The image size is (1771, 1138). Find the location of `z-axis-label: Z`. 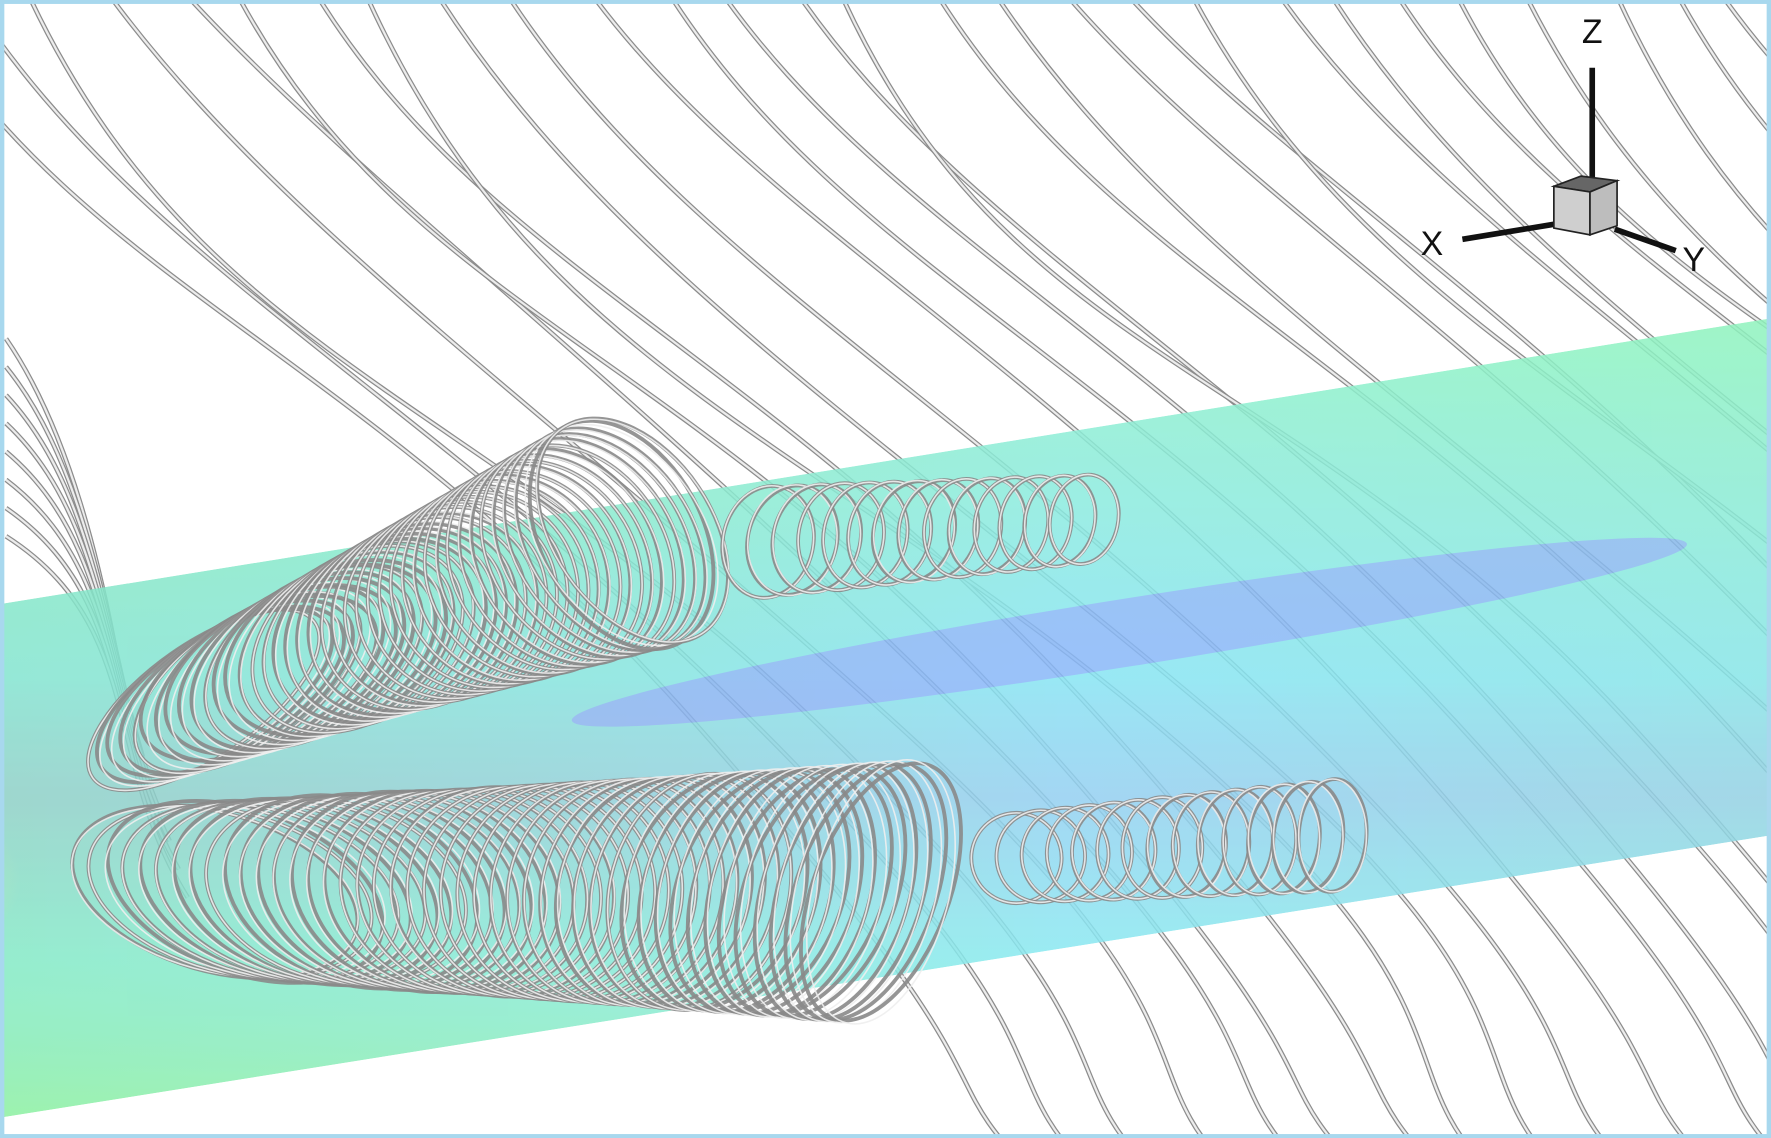

z-axis-label: Z is located at coordinates (1592, 32).